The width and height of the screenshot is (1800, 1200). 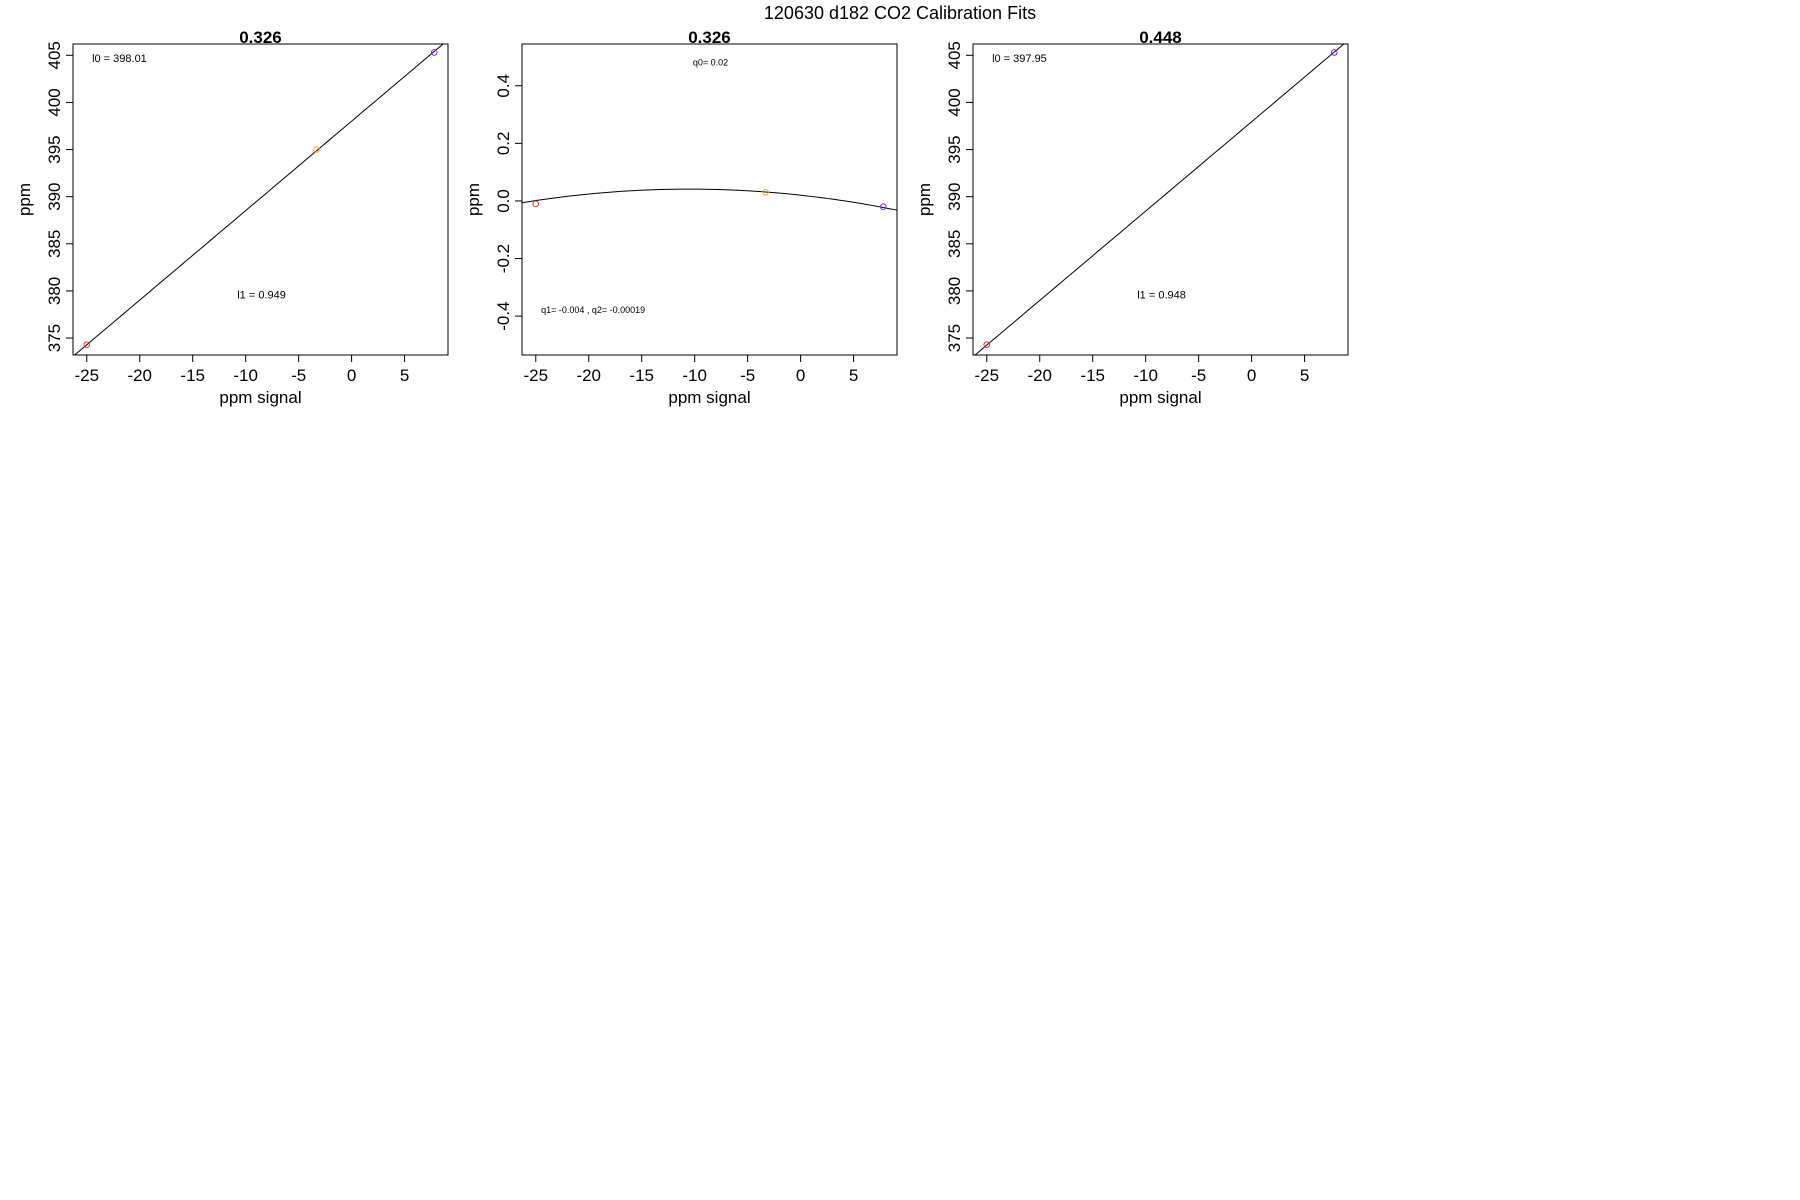 What do you see at coordinates (710, 63) in the screenshot?
I see `fit-annotation: q0= 0.02` at bounding box center [710, 63].